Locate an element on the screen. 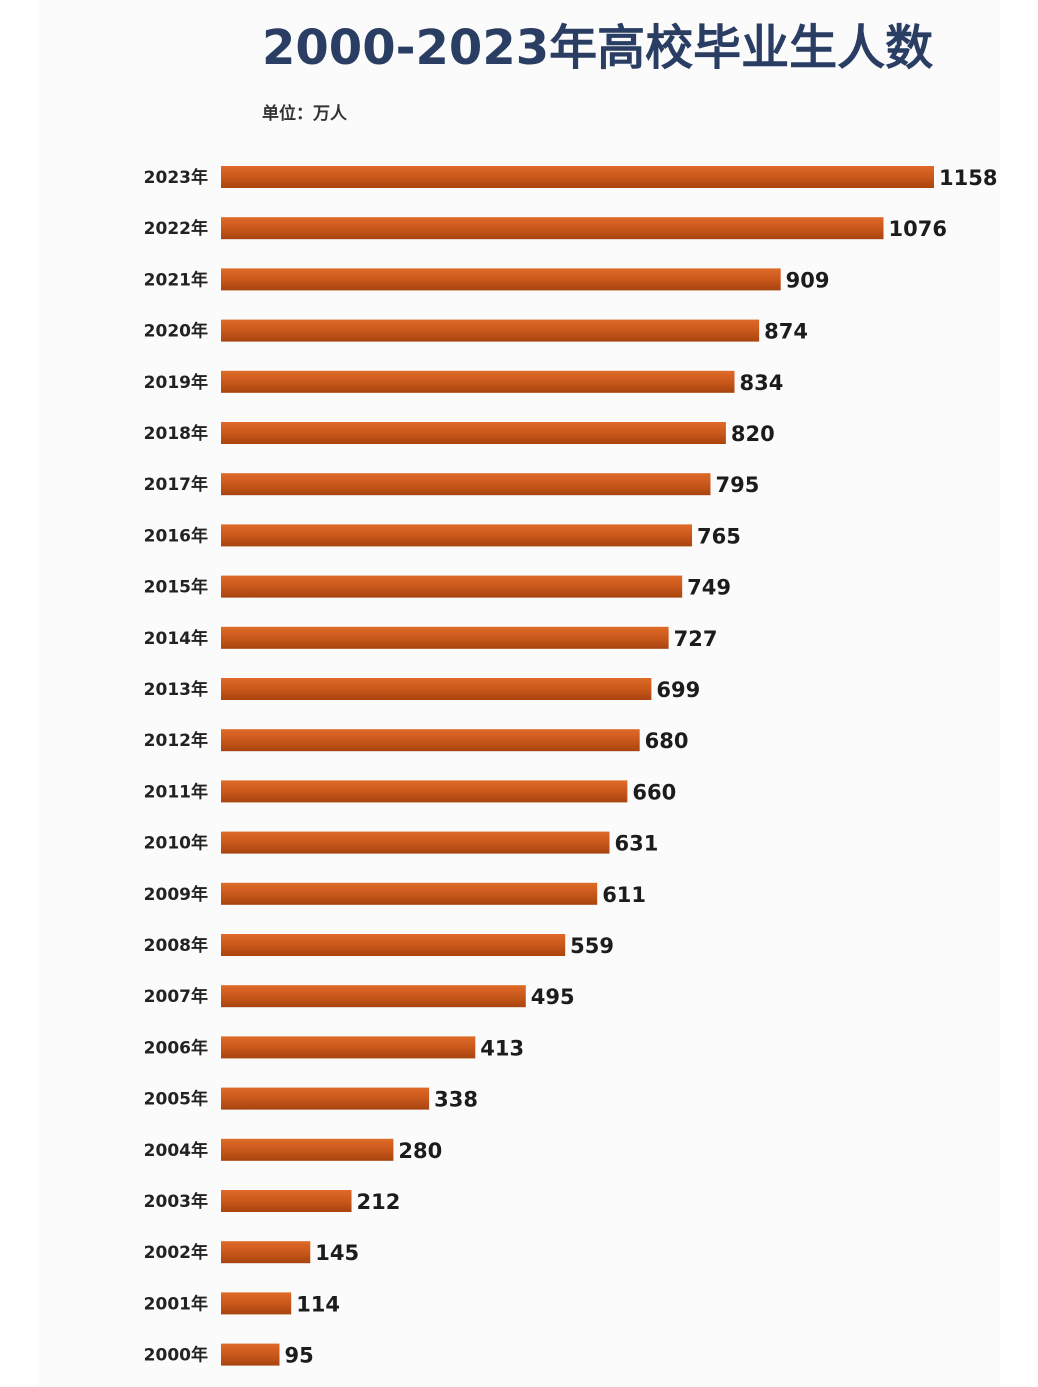 Image resolution: width=1038 pixels, height=1387 pixels. category-label: 2018年 is located at coordinates (176, 433).